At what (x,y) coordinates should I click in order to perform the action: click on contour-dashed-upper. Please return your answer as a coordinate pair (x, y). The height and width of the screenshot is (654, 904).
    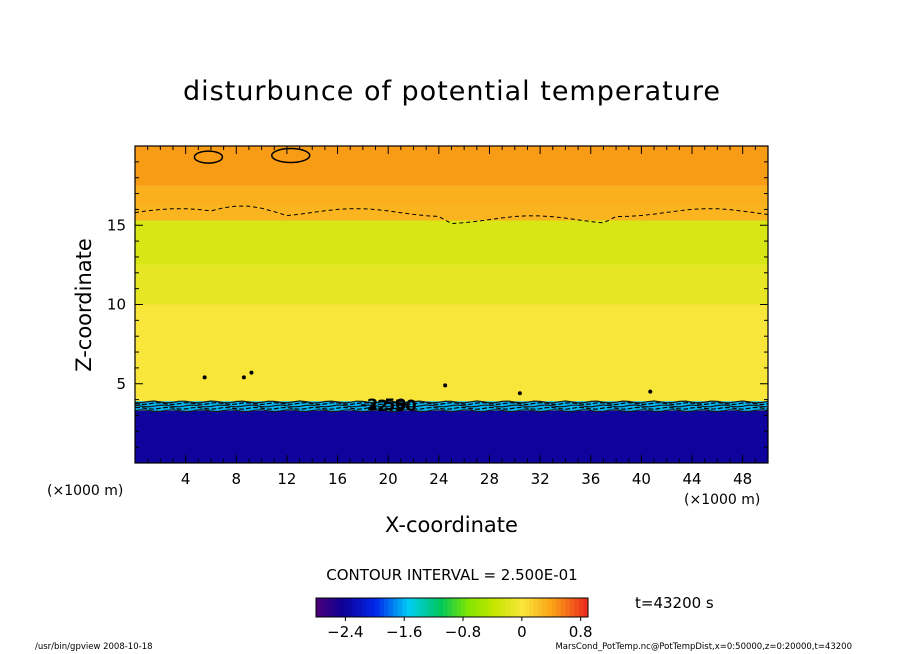
    Looking at the image, I should click on (451, 215).